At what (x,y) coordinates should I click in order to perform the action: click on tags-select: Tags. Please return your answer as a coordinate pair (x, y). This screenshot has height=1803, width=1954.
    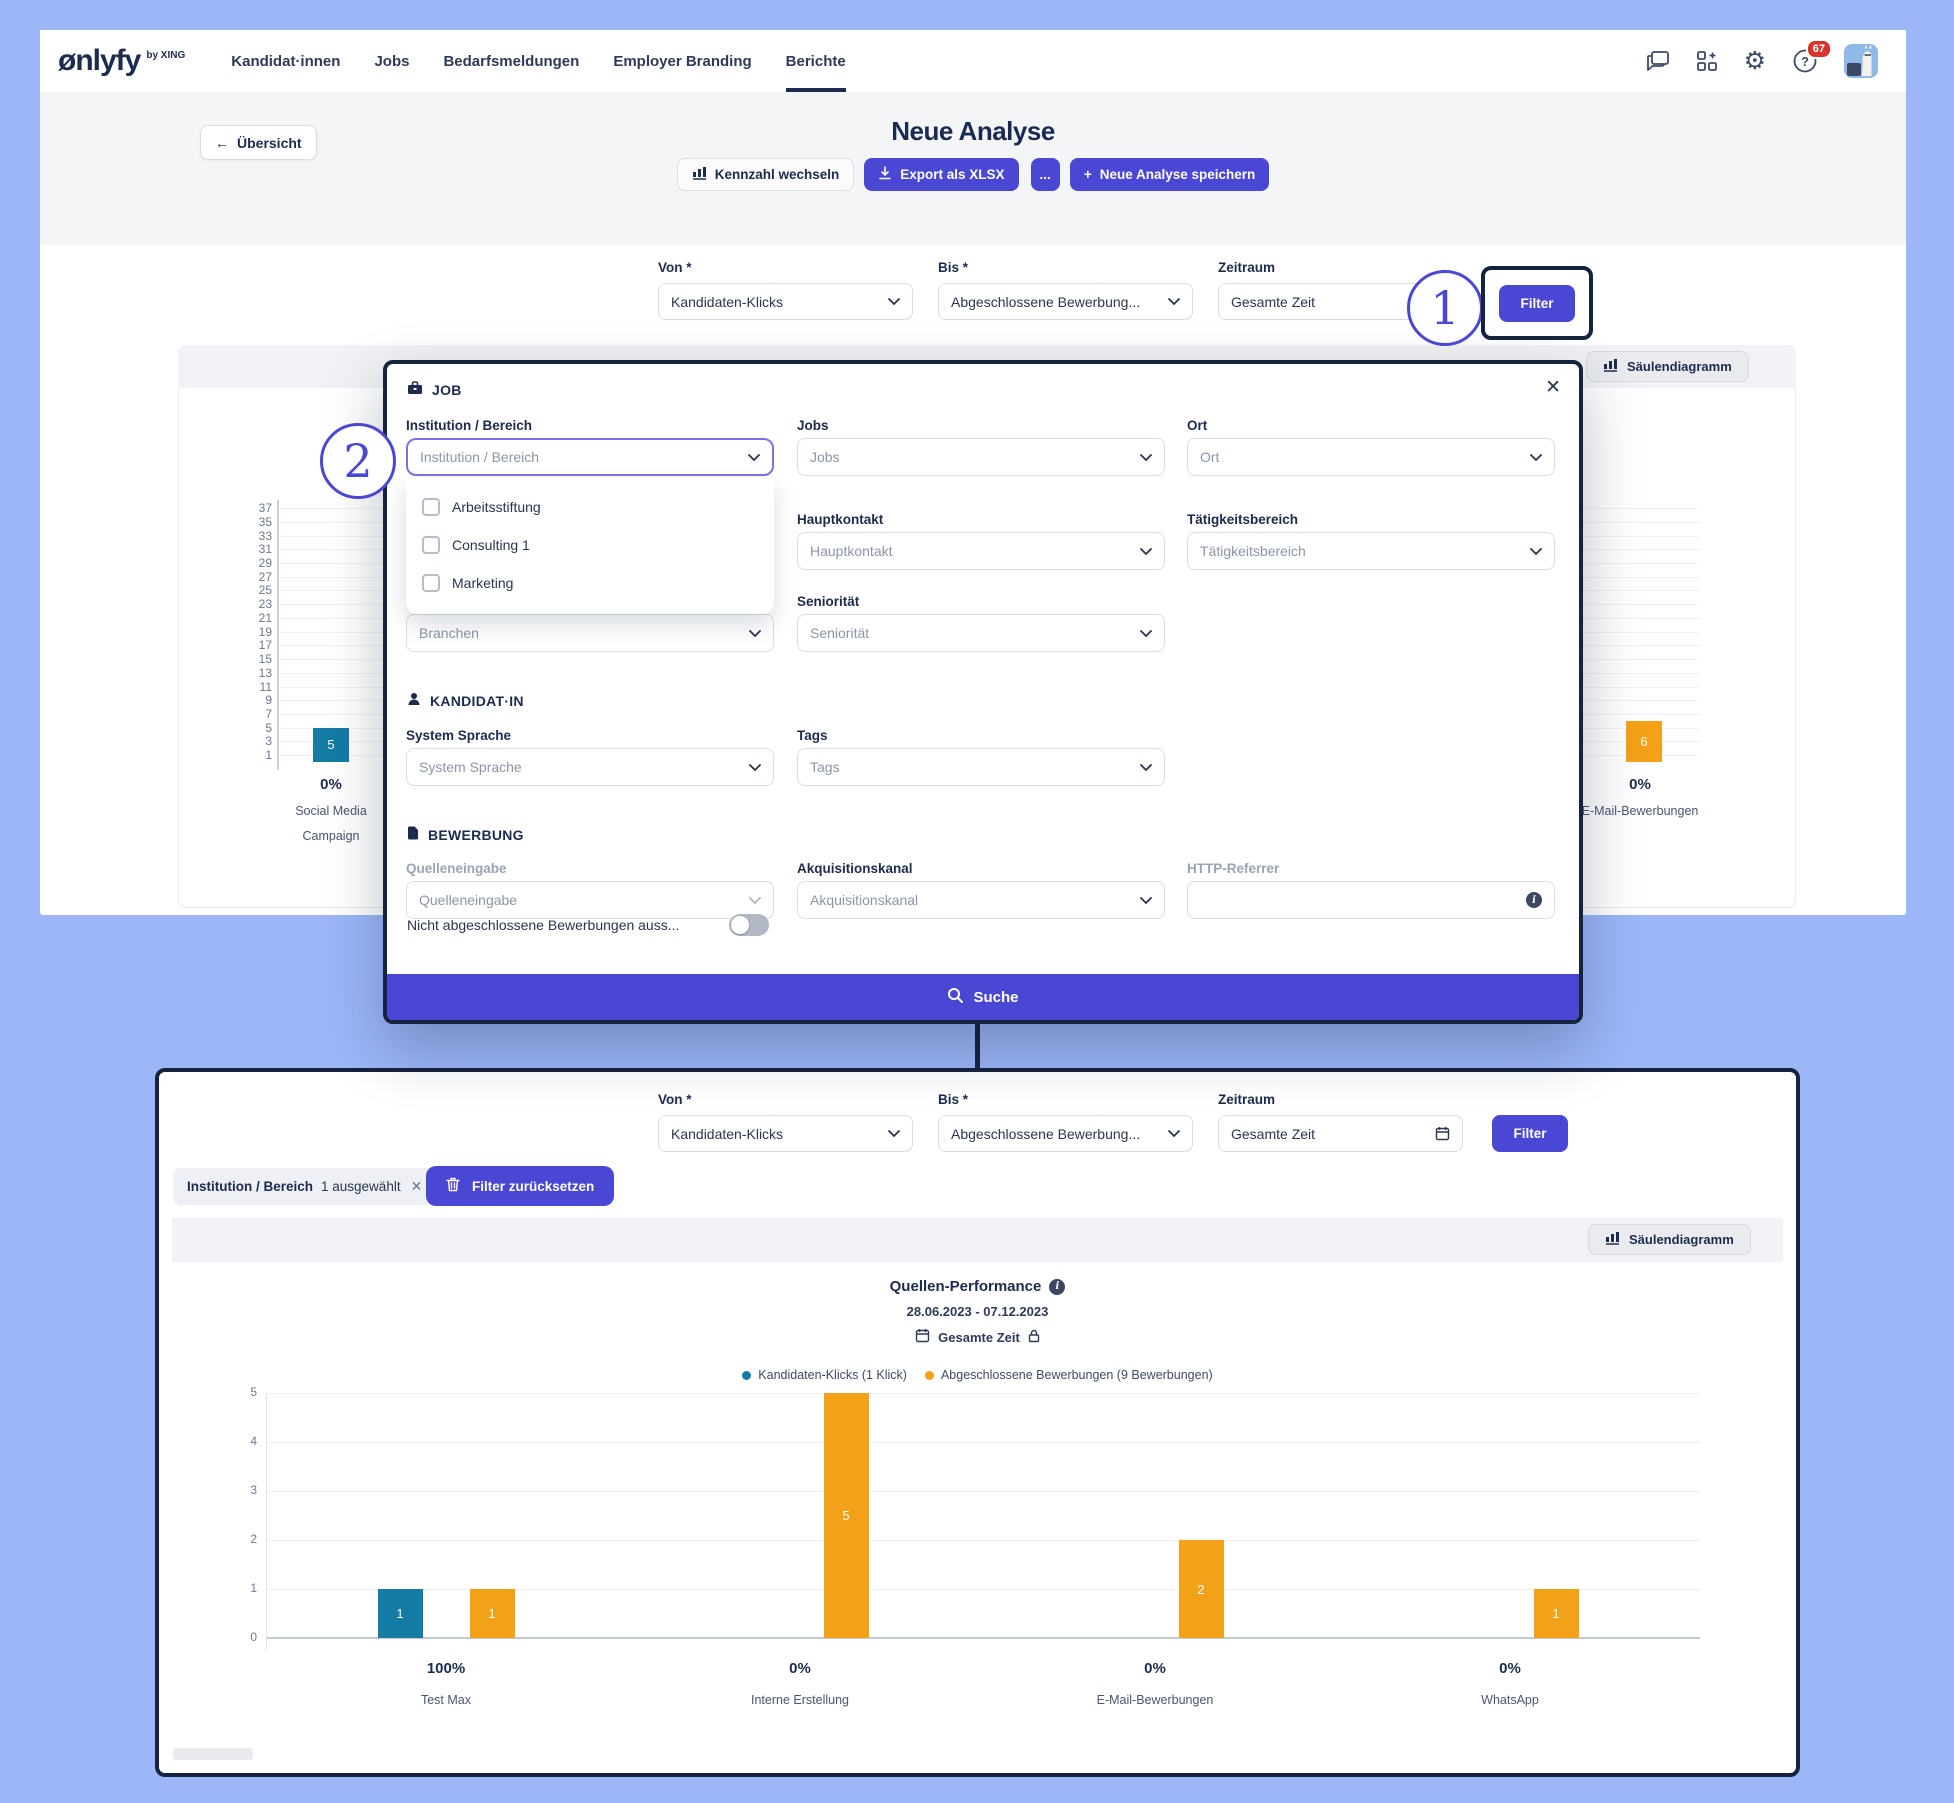
    Looking at the image, I should click on (981, 767).